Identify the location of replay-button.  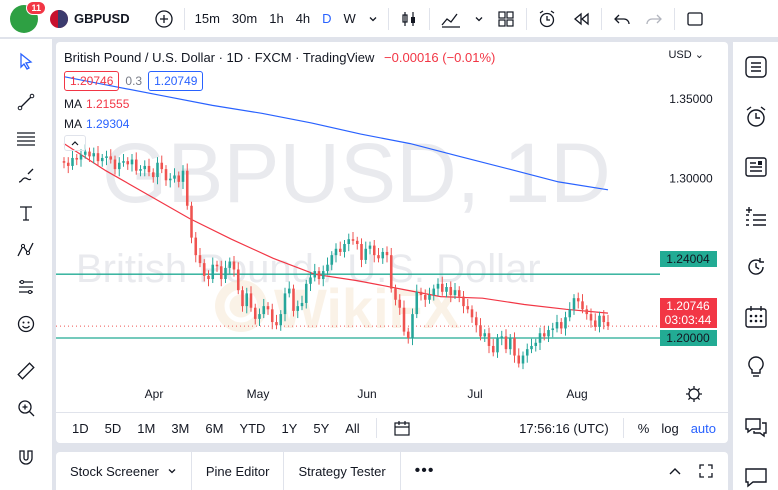
(581, 19).